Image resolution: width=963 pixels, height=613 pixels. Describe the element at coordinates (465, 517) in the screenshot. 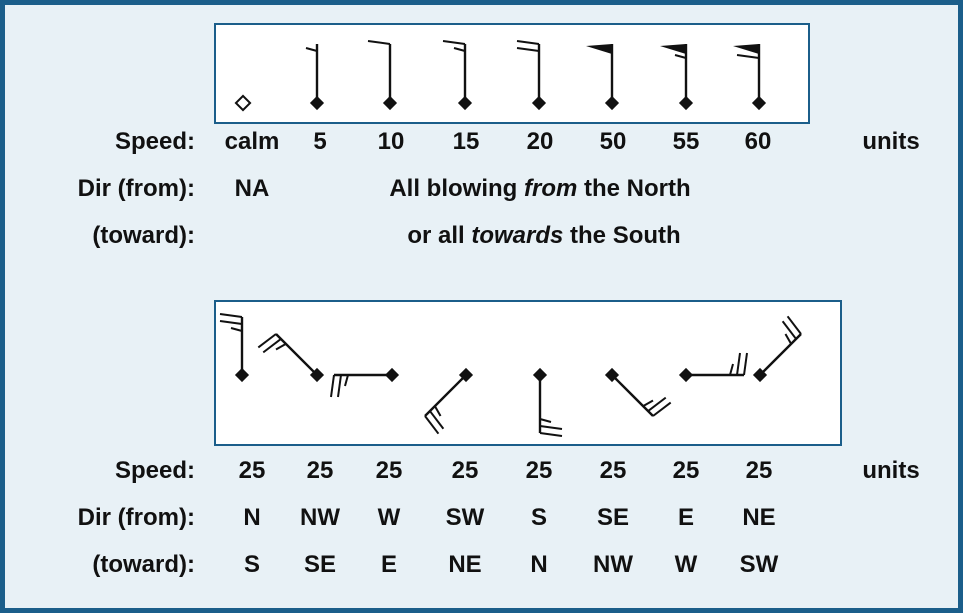

I see `bottom-dir-from: SW` at that location.